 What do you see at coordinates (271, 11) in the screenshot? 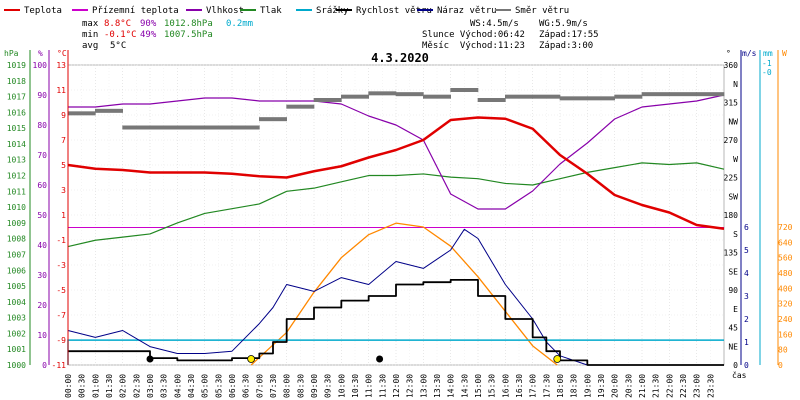
I see `legend-label: Tlak` at bounding box center [271, 11].